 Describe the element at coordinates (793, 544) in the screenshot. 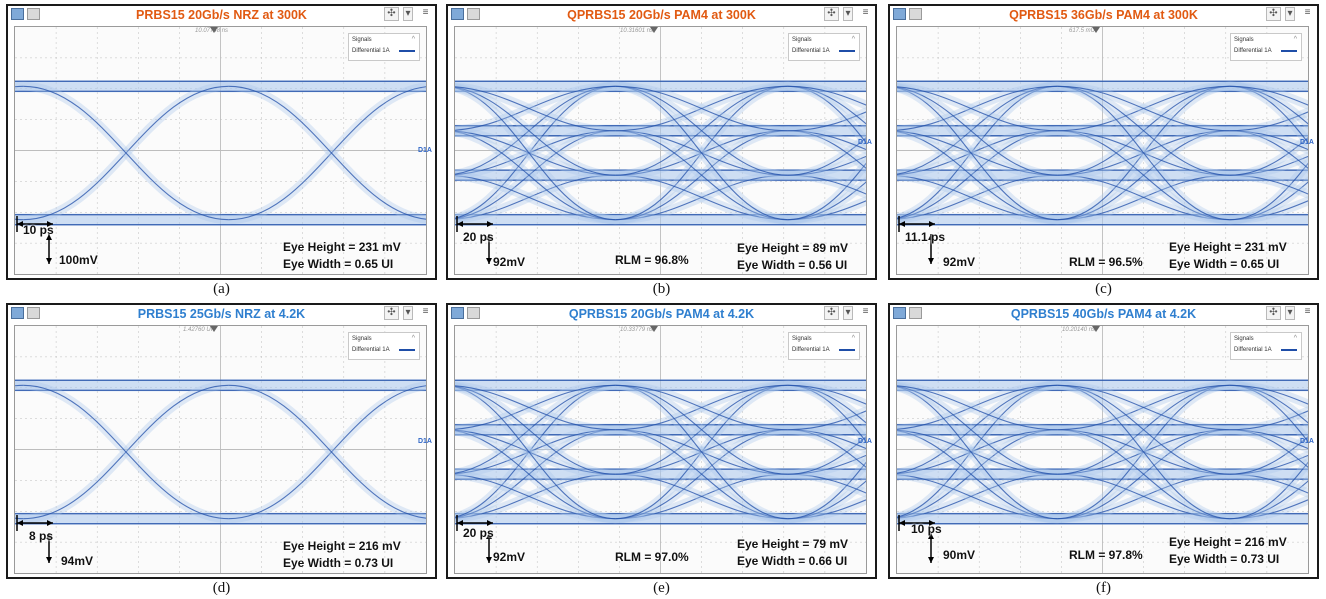

I see `eye-height-value: Eye Height = 79 mV` at that location.